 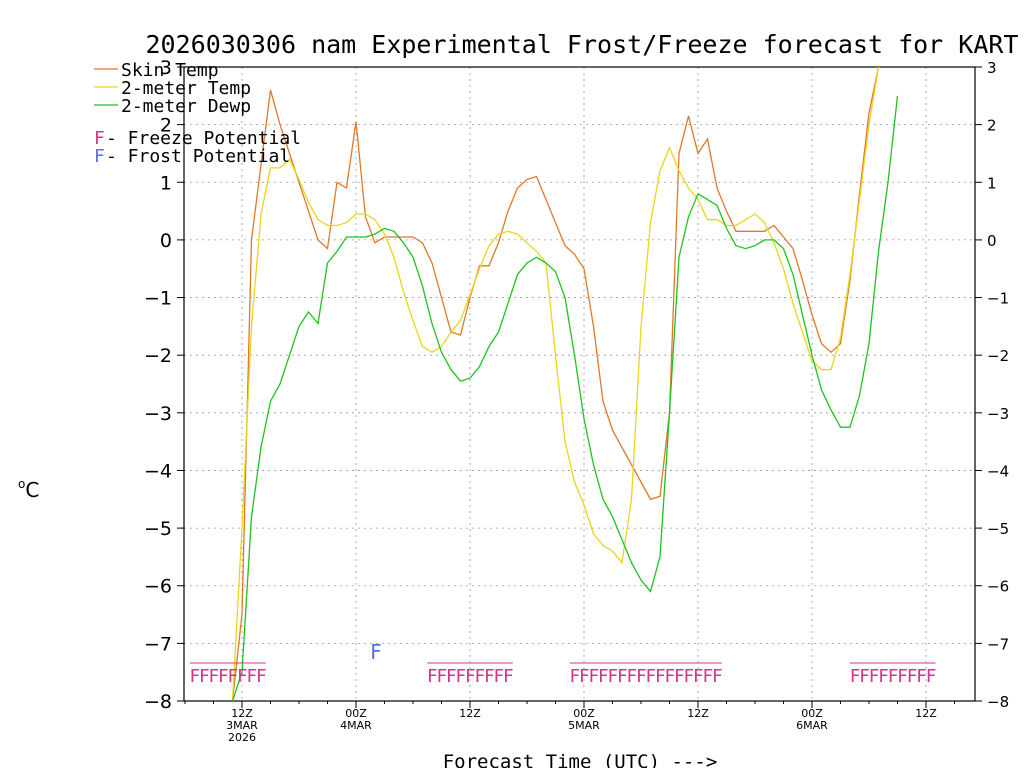 I want to click on frost-mark: F, so click(x=376, y=652).